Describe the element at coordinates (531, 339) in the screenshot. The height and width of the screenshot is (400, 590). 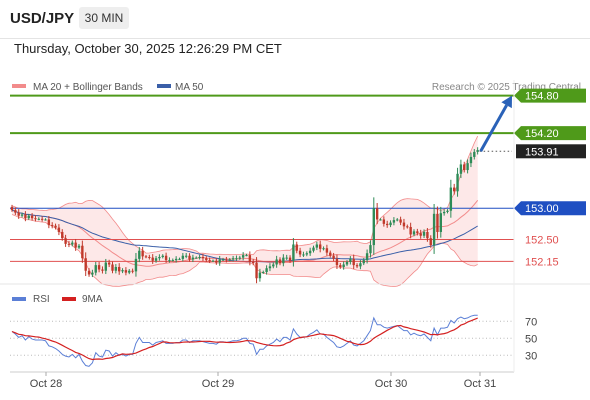
I see `rsi-tick-50: 50` at that location.